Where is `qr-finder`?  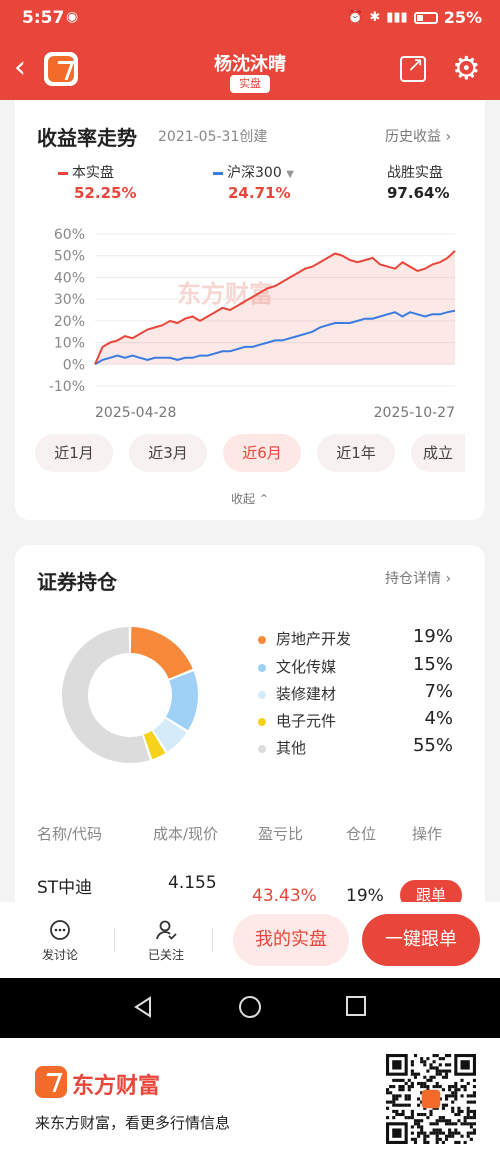 qr-finder is located at coordinates (397, 1065).